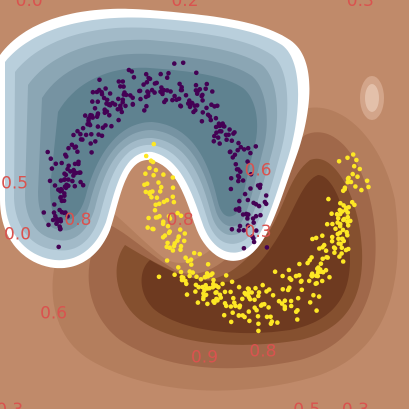  Describe the element at coordinates (262, 352) in the screenshot. I see `contour-label: 0.8` at that location.